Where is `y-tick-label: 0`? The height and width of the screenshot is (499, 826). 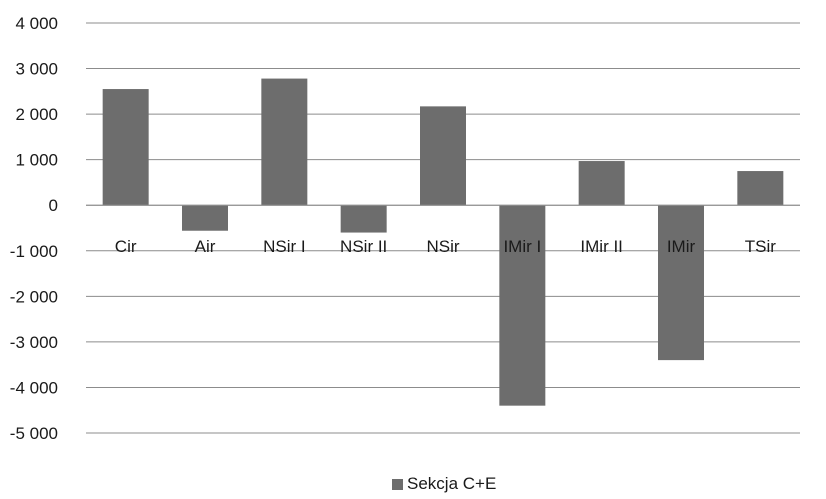 y-tick-label: 0 is located at coordinates (53, 205).